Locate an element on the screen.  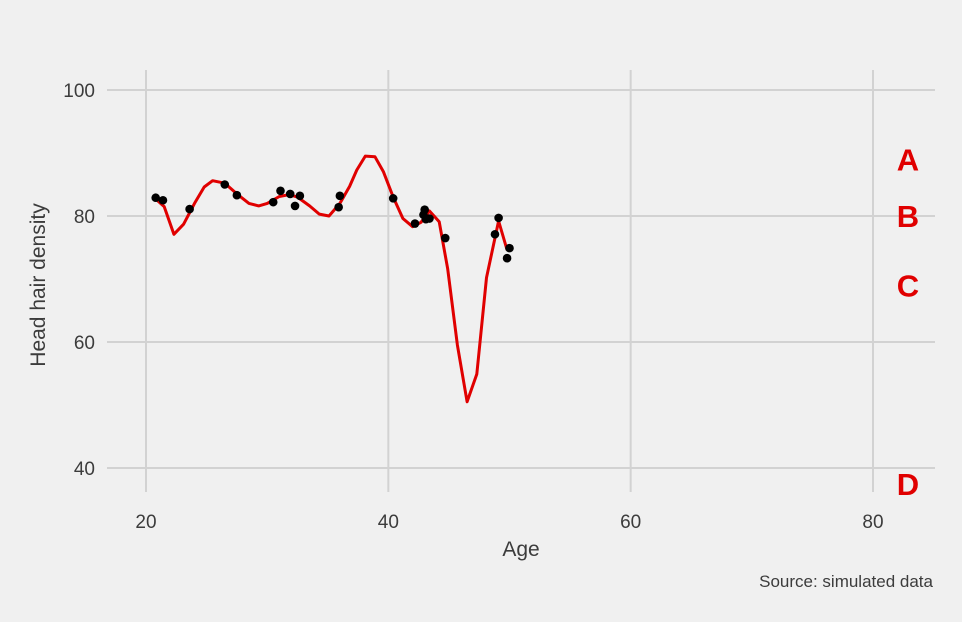
x-axis-title: Age is located at coordinates (520, 549).